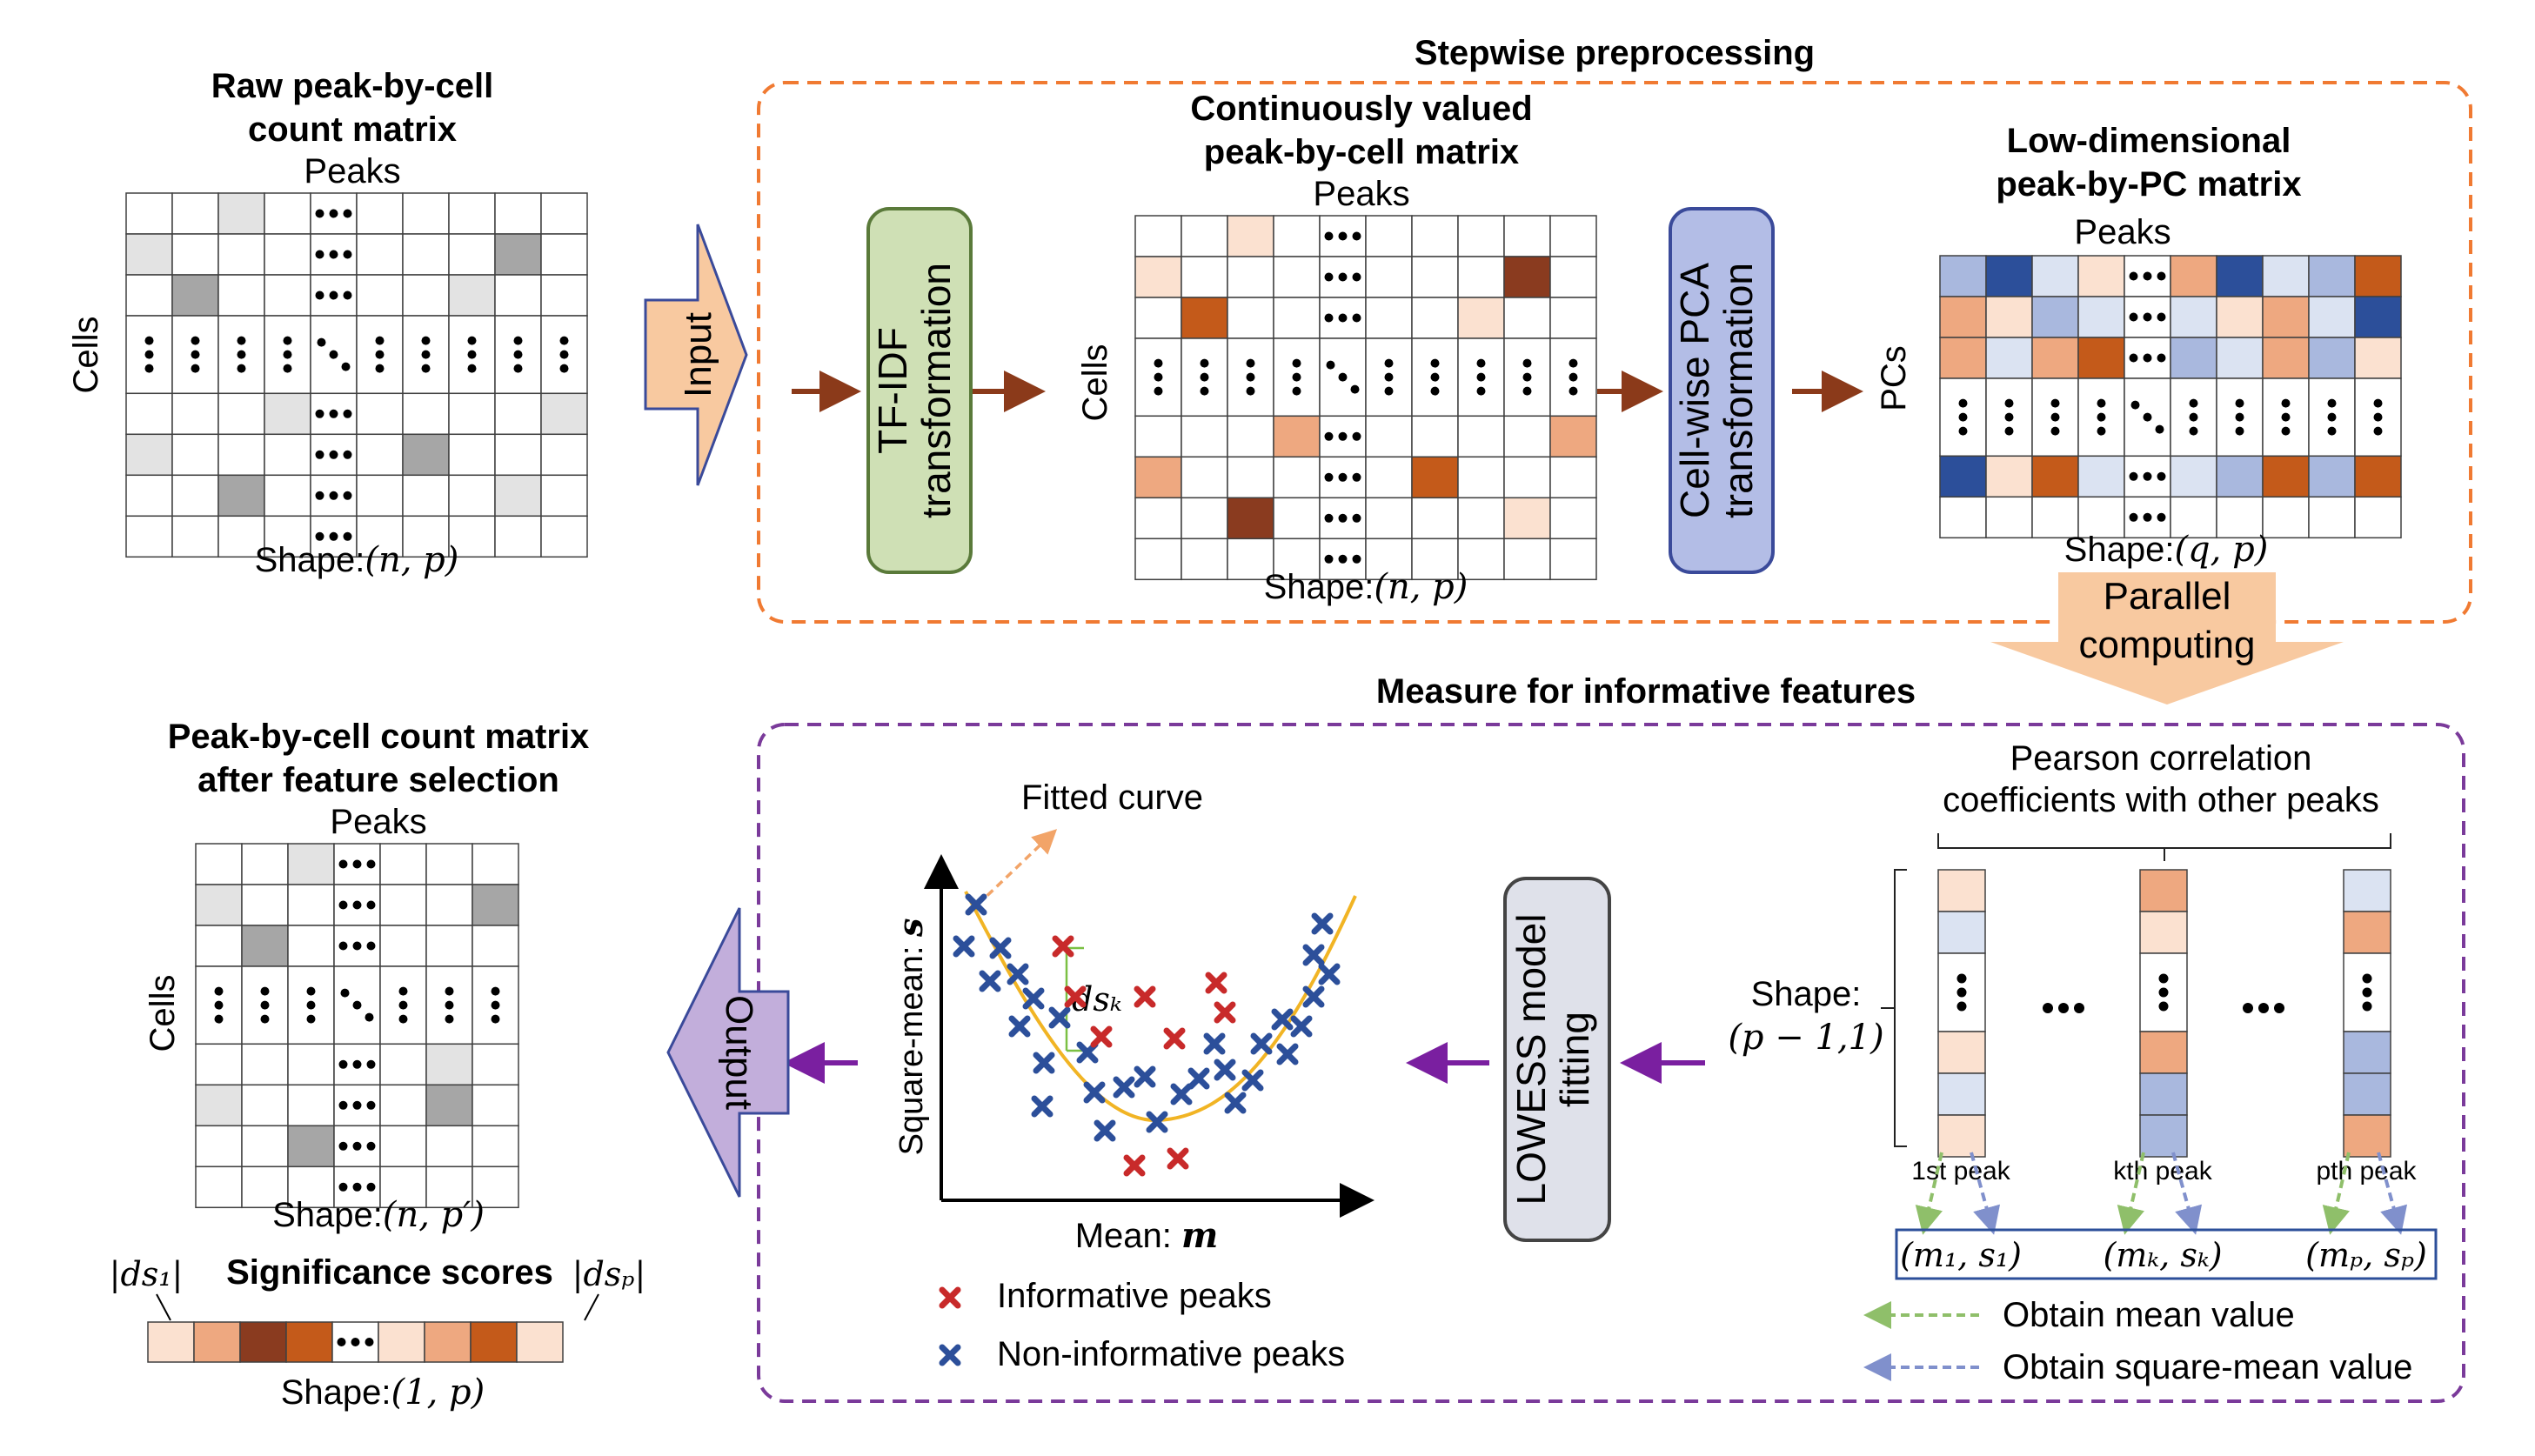 Image resolution: width=2535 pixels, height=1456 pixels. Describe the element at coordinates (378, 822) in the screenshot. I see `output-peaks-label: Peaks` at that location.